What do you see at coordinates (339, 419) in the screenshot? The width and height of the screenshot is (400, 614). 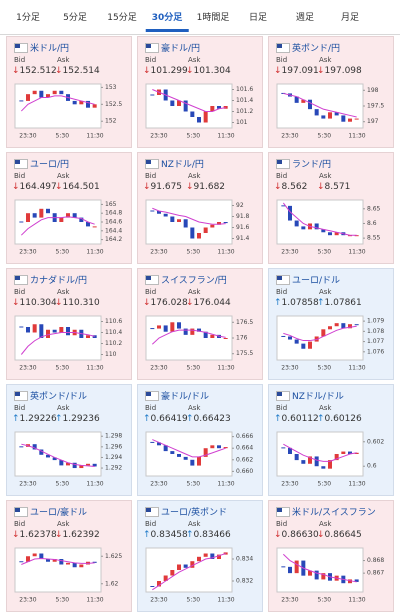 I see `ask-value: ↑0.60126` at bounding box center [339, 419].